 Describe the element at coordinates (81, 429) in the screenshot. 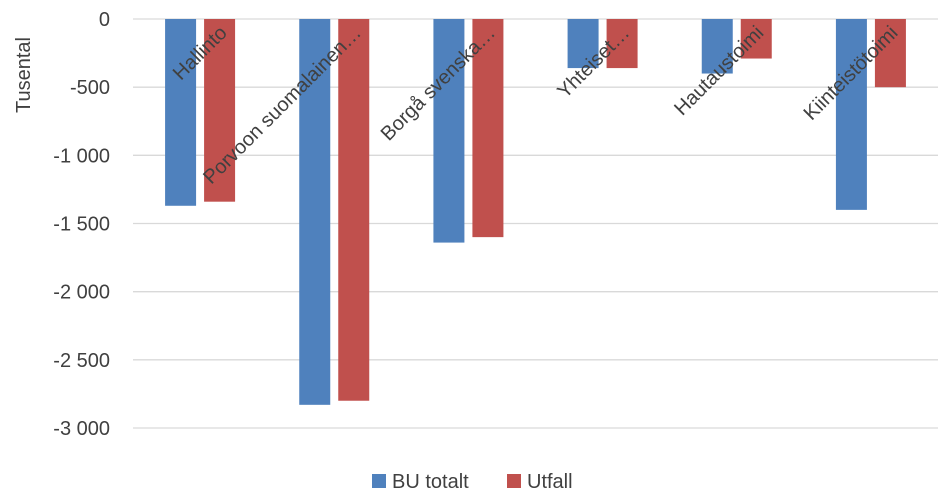

I see `y-tick-label: -3 000` at that location.